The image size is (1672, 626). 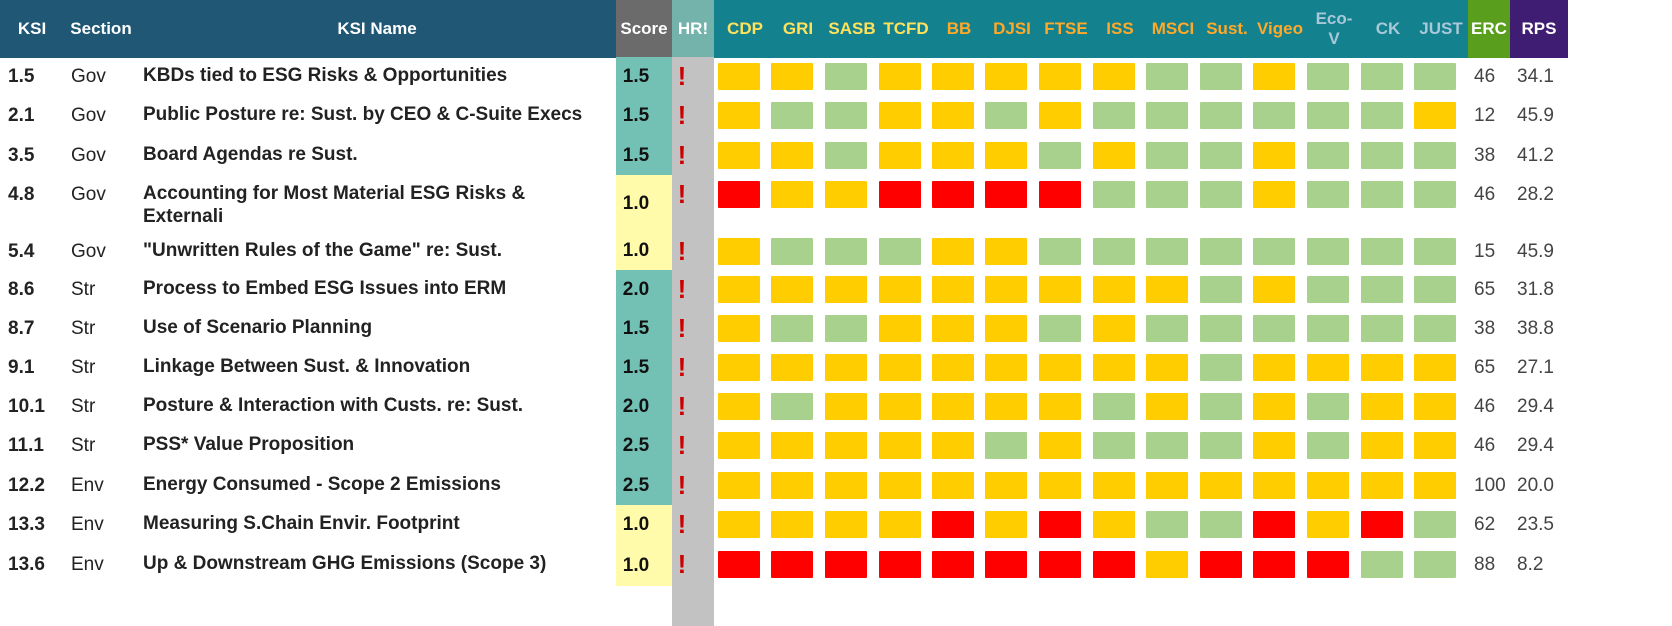 What do you see at coordinates (26, 524) in the screenshot?
I see `row-ksi: 13.3` at bounding box center [26, 524].